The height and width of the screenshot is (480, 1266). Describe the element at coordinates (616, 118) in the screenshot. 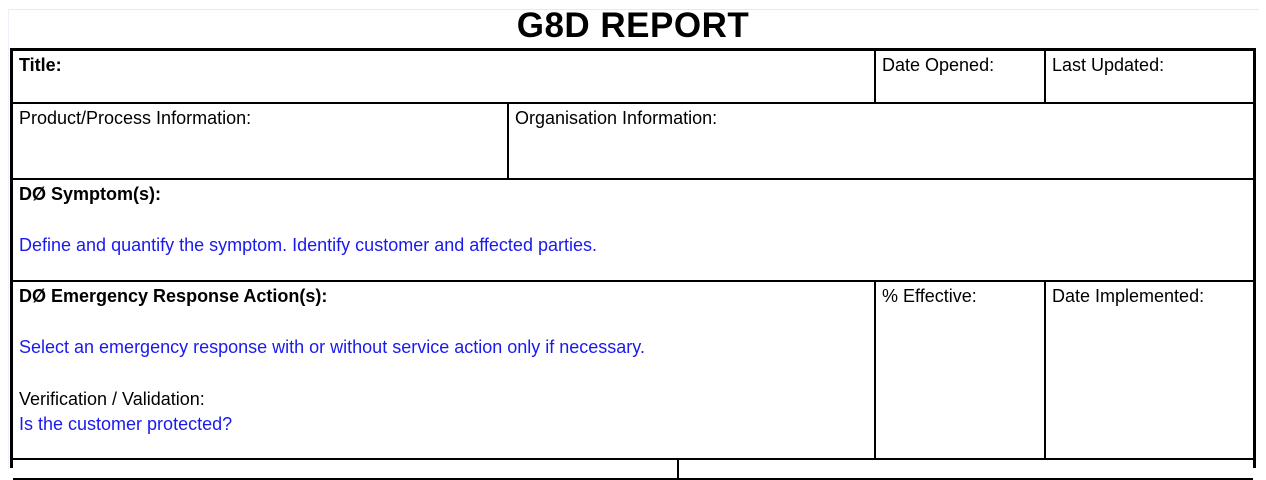

I see `organisation-label: Organisation Information:` at that location.